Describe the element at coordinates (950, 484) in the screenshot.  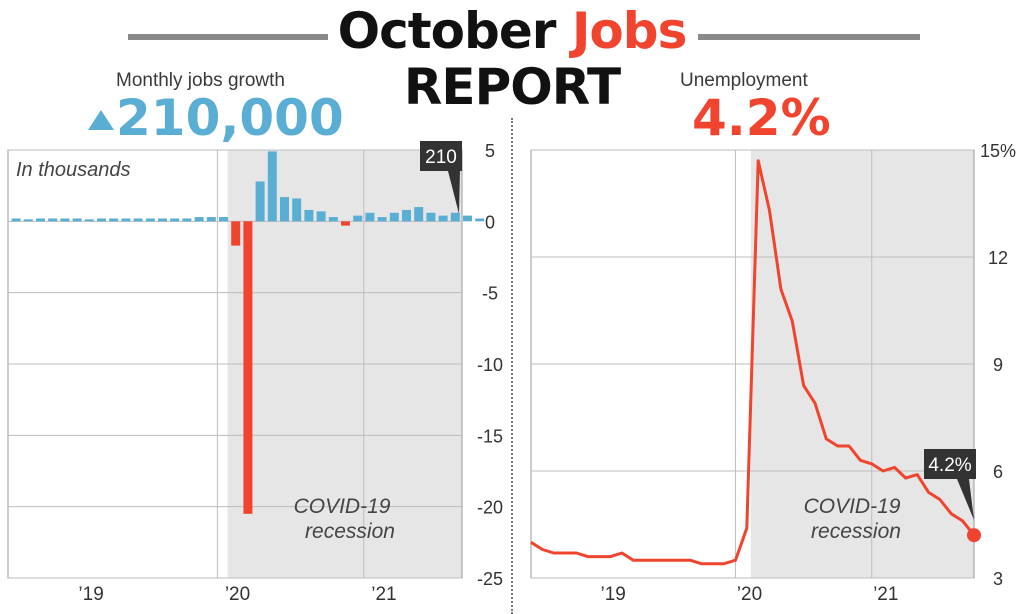
I see `unemp-callout: 4.2%` at that location.